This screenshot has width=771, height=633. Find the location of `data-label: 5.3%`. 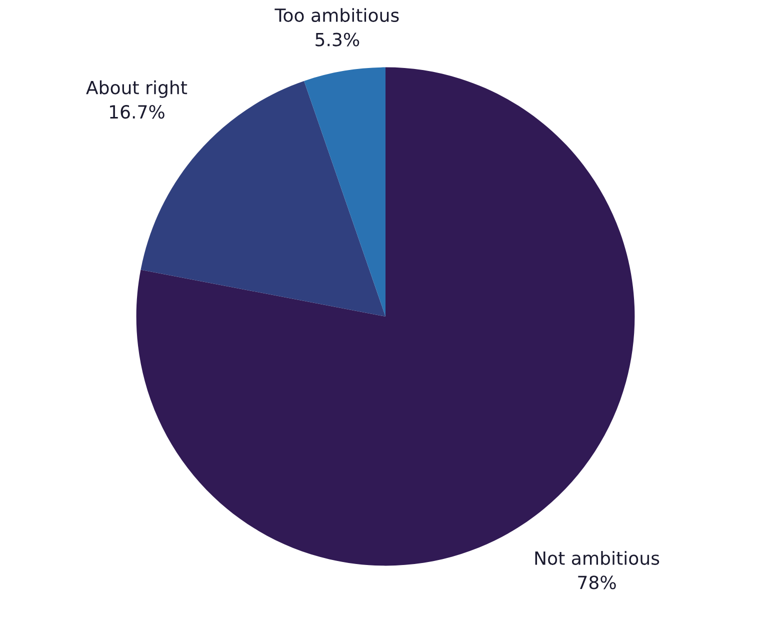

data-label: 5.3% is located at coordinates (338, 39).